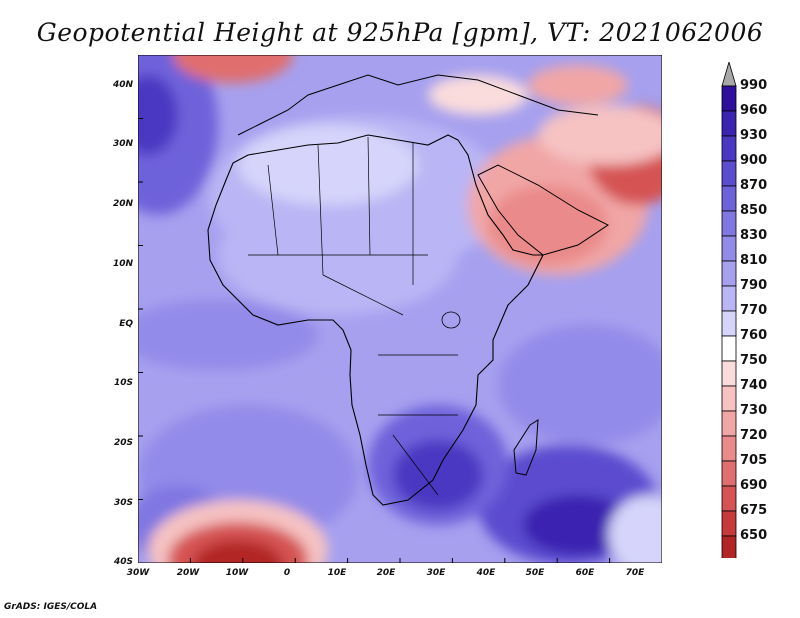 This screenshot has width=800, height=618. I want to click on colorbar-label-690: 690, so click(754, 485).